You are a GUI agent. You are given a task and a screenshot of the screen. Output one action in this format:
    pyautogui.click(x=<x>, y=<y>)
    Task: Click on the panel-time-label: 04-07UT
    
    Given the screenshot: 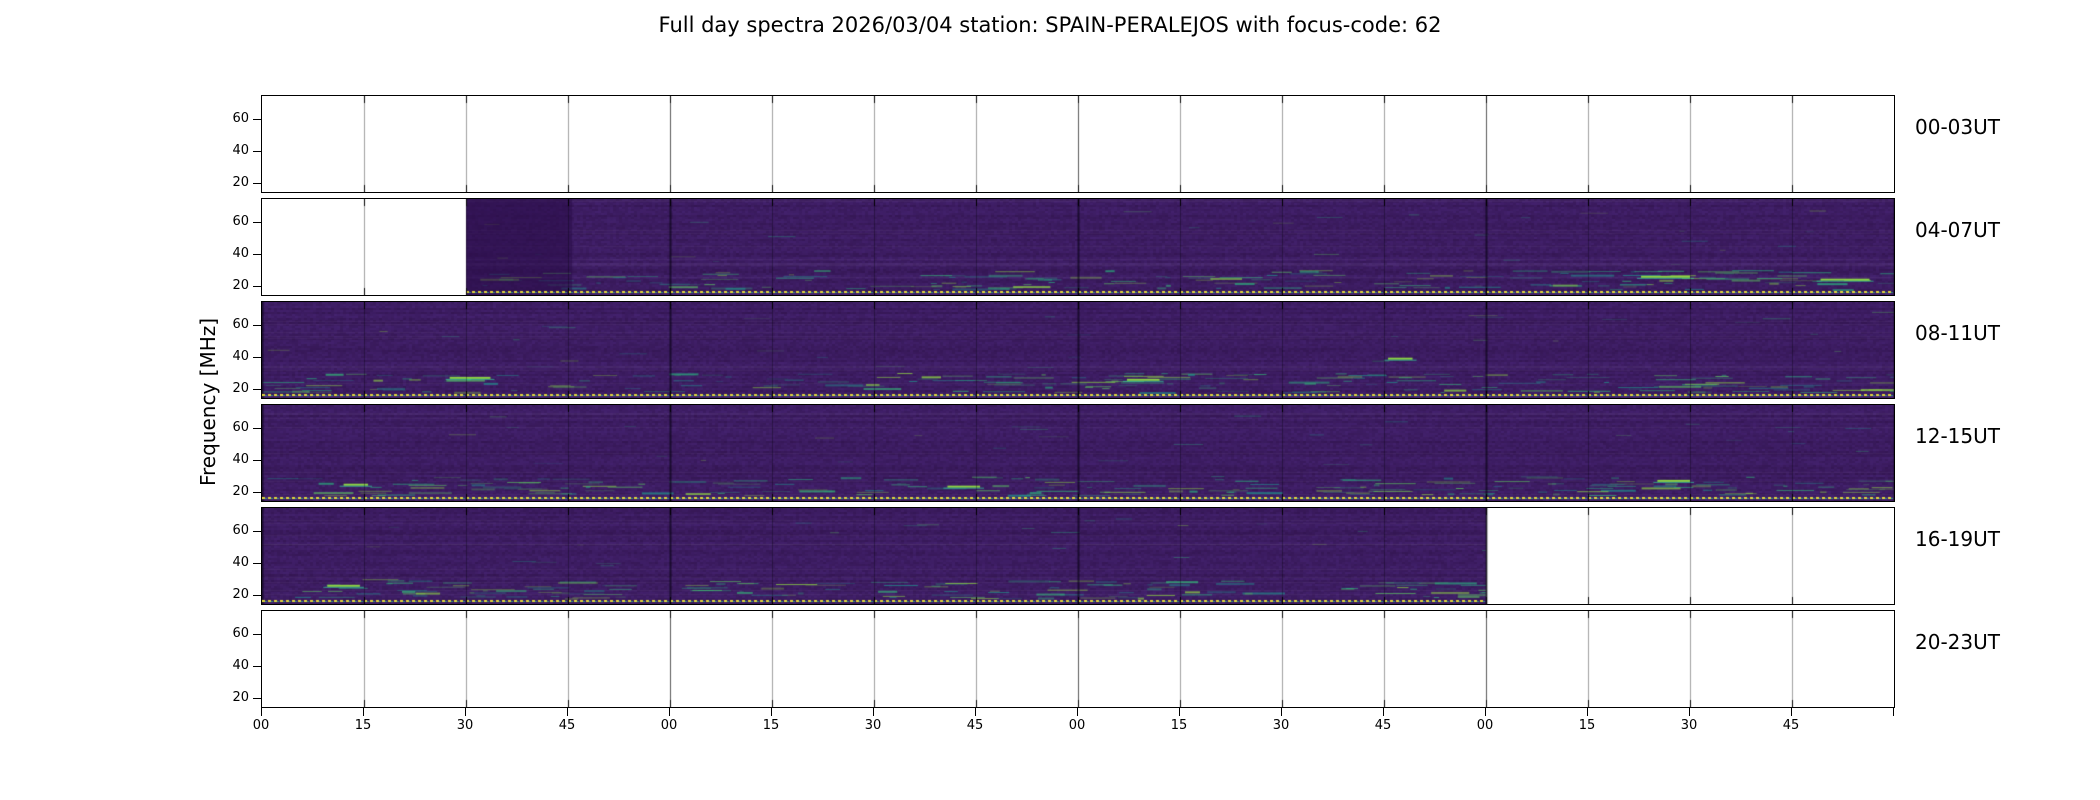 What is the action you would take?
    pyautogui.click(x=1957, y=230)
    